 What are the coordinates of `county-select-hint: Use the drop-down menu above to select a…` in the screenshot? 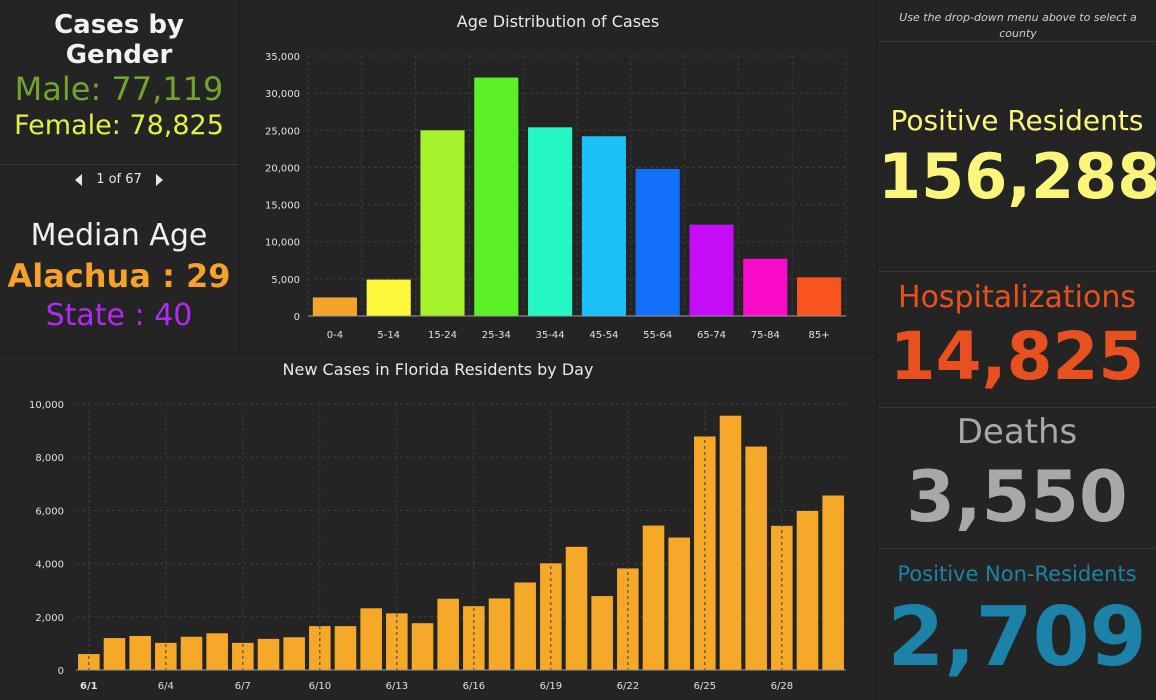 It's located at (1018, 25).